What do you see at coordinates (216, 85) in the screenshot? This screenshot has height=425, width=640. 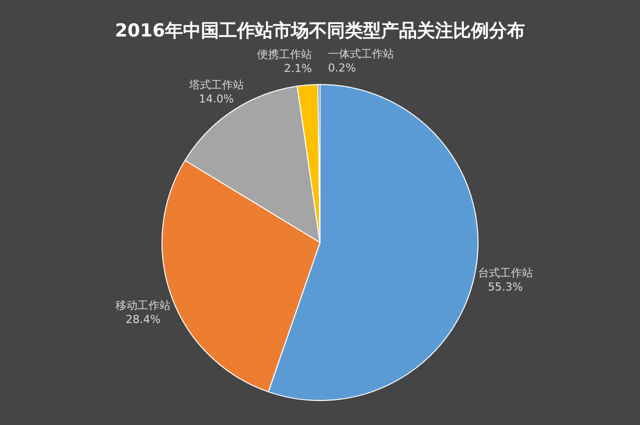 I see `slice-label: 塔式工作站` at bounding box center [216, 85].